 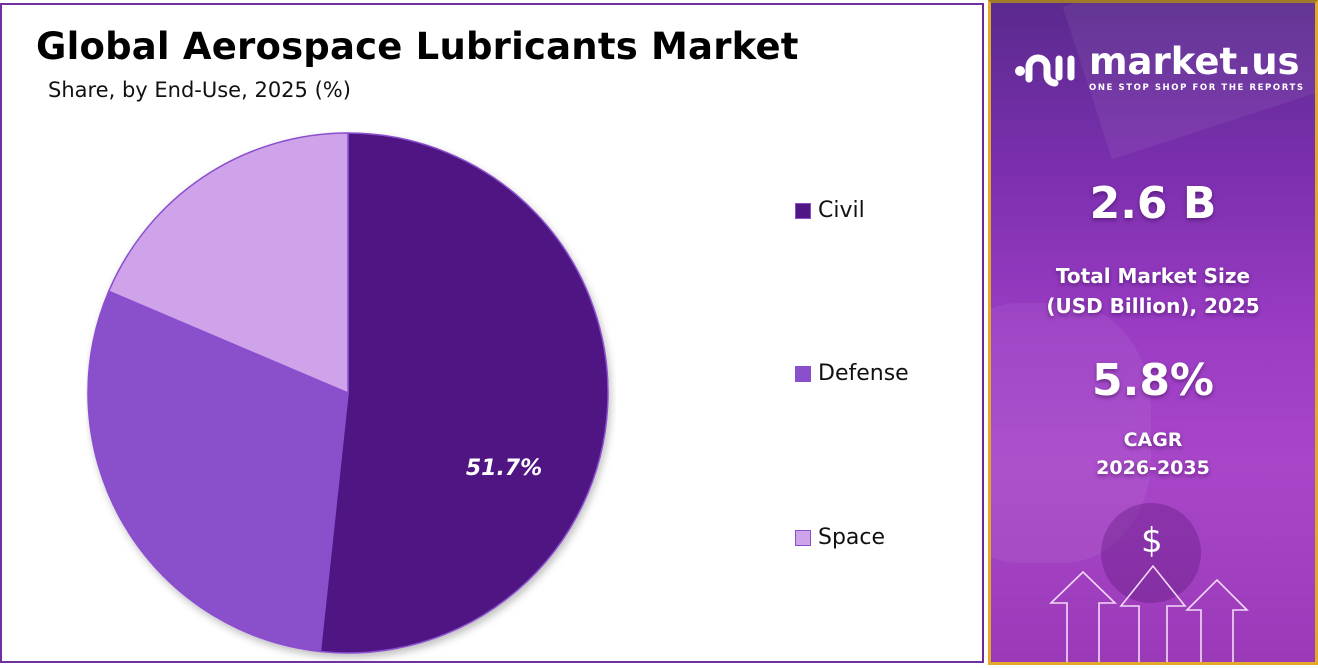 I want to click on market-size-label-line2: (USD Billion), 2025, so click(x=1153, y=306).